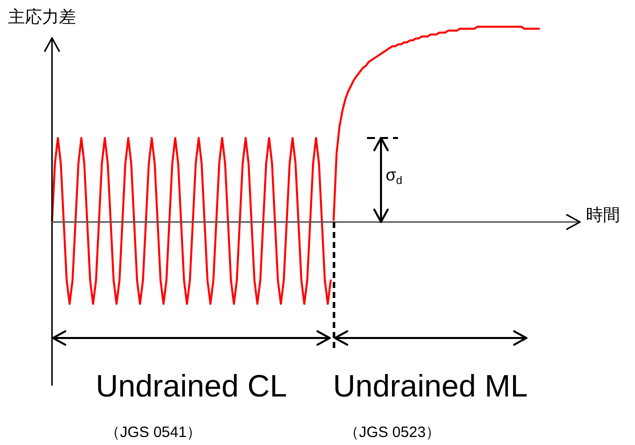  Describe the element at coordinates (392, 433) in the screenshot. I see `text: （JGS 0523）` at that location.